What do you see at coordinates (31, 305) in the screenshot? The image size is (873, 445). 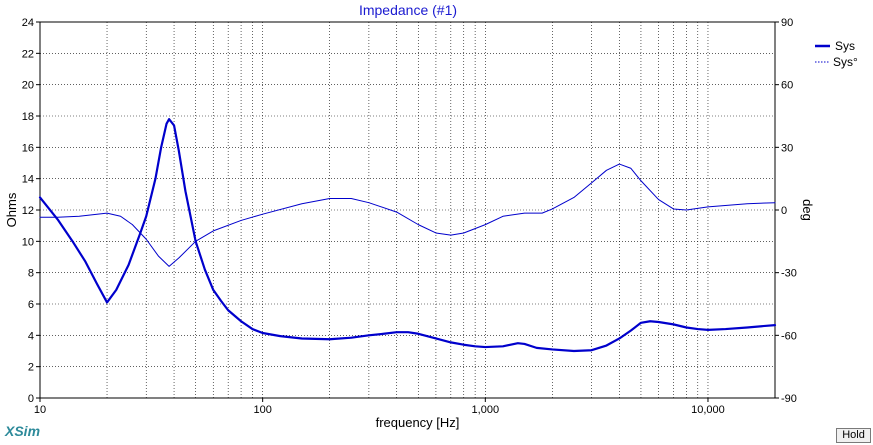 I see `y-tick-label: 6` at bounding box center [31, 305].